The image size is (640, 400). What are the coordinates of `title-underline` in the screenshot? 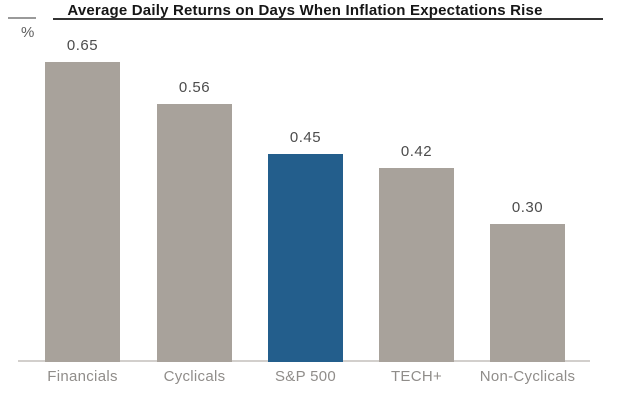 It's located at (328, 19).